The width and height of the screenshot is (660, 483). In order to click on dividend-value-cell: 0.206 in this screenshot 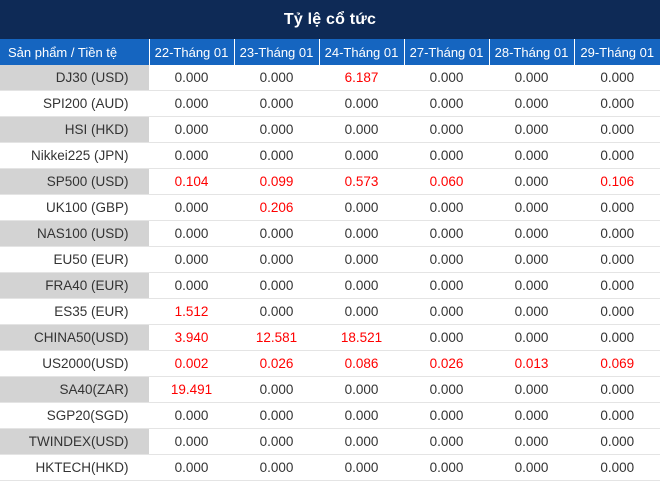, I will do `click(277, 207)`.